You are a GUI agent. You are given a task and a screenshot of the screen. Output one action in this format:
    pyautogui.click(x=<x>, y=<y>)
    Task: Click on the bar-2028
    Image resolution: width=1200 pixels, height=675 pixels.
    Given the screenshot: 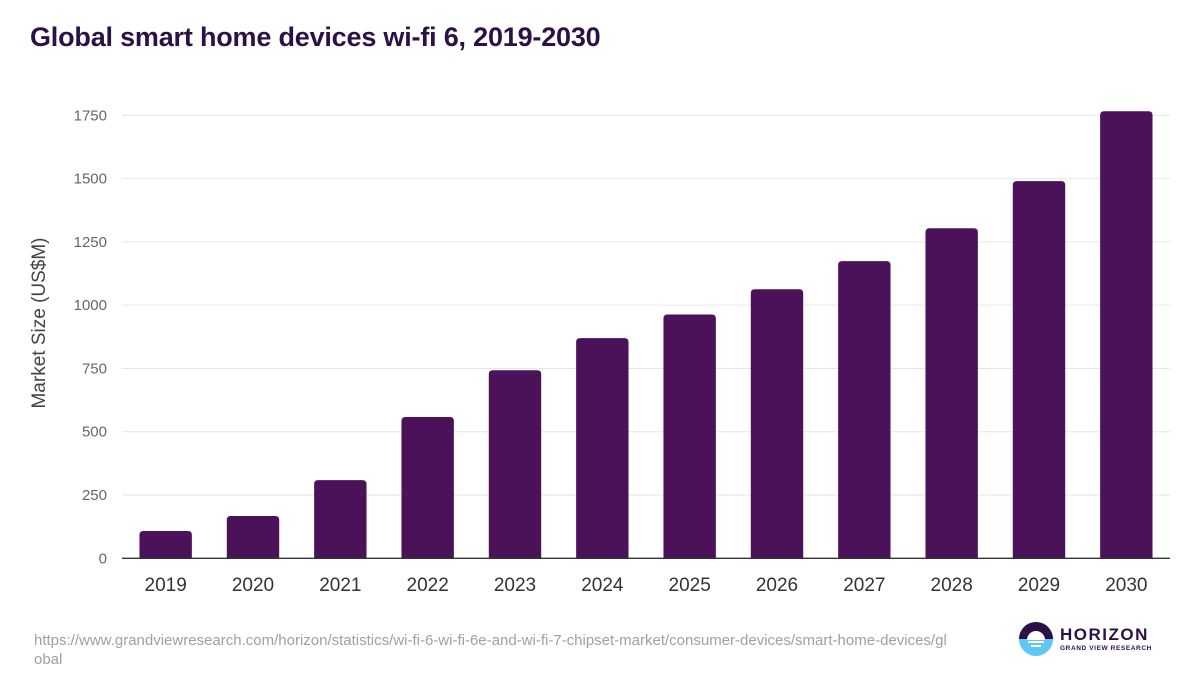 What is the action you would take?
    pyautogui.click(x=951, y=393)
    